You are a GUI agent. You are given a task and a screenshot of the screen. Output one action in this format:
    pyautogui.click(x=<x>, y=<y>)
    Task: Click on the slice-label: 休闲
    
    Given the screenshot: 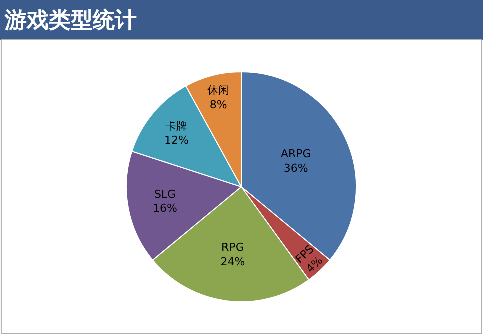 What is the action you would take?
    pyautogui.click(x=219, y=91)
    